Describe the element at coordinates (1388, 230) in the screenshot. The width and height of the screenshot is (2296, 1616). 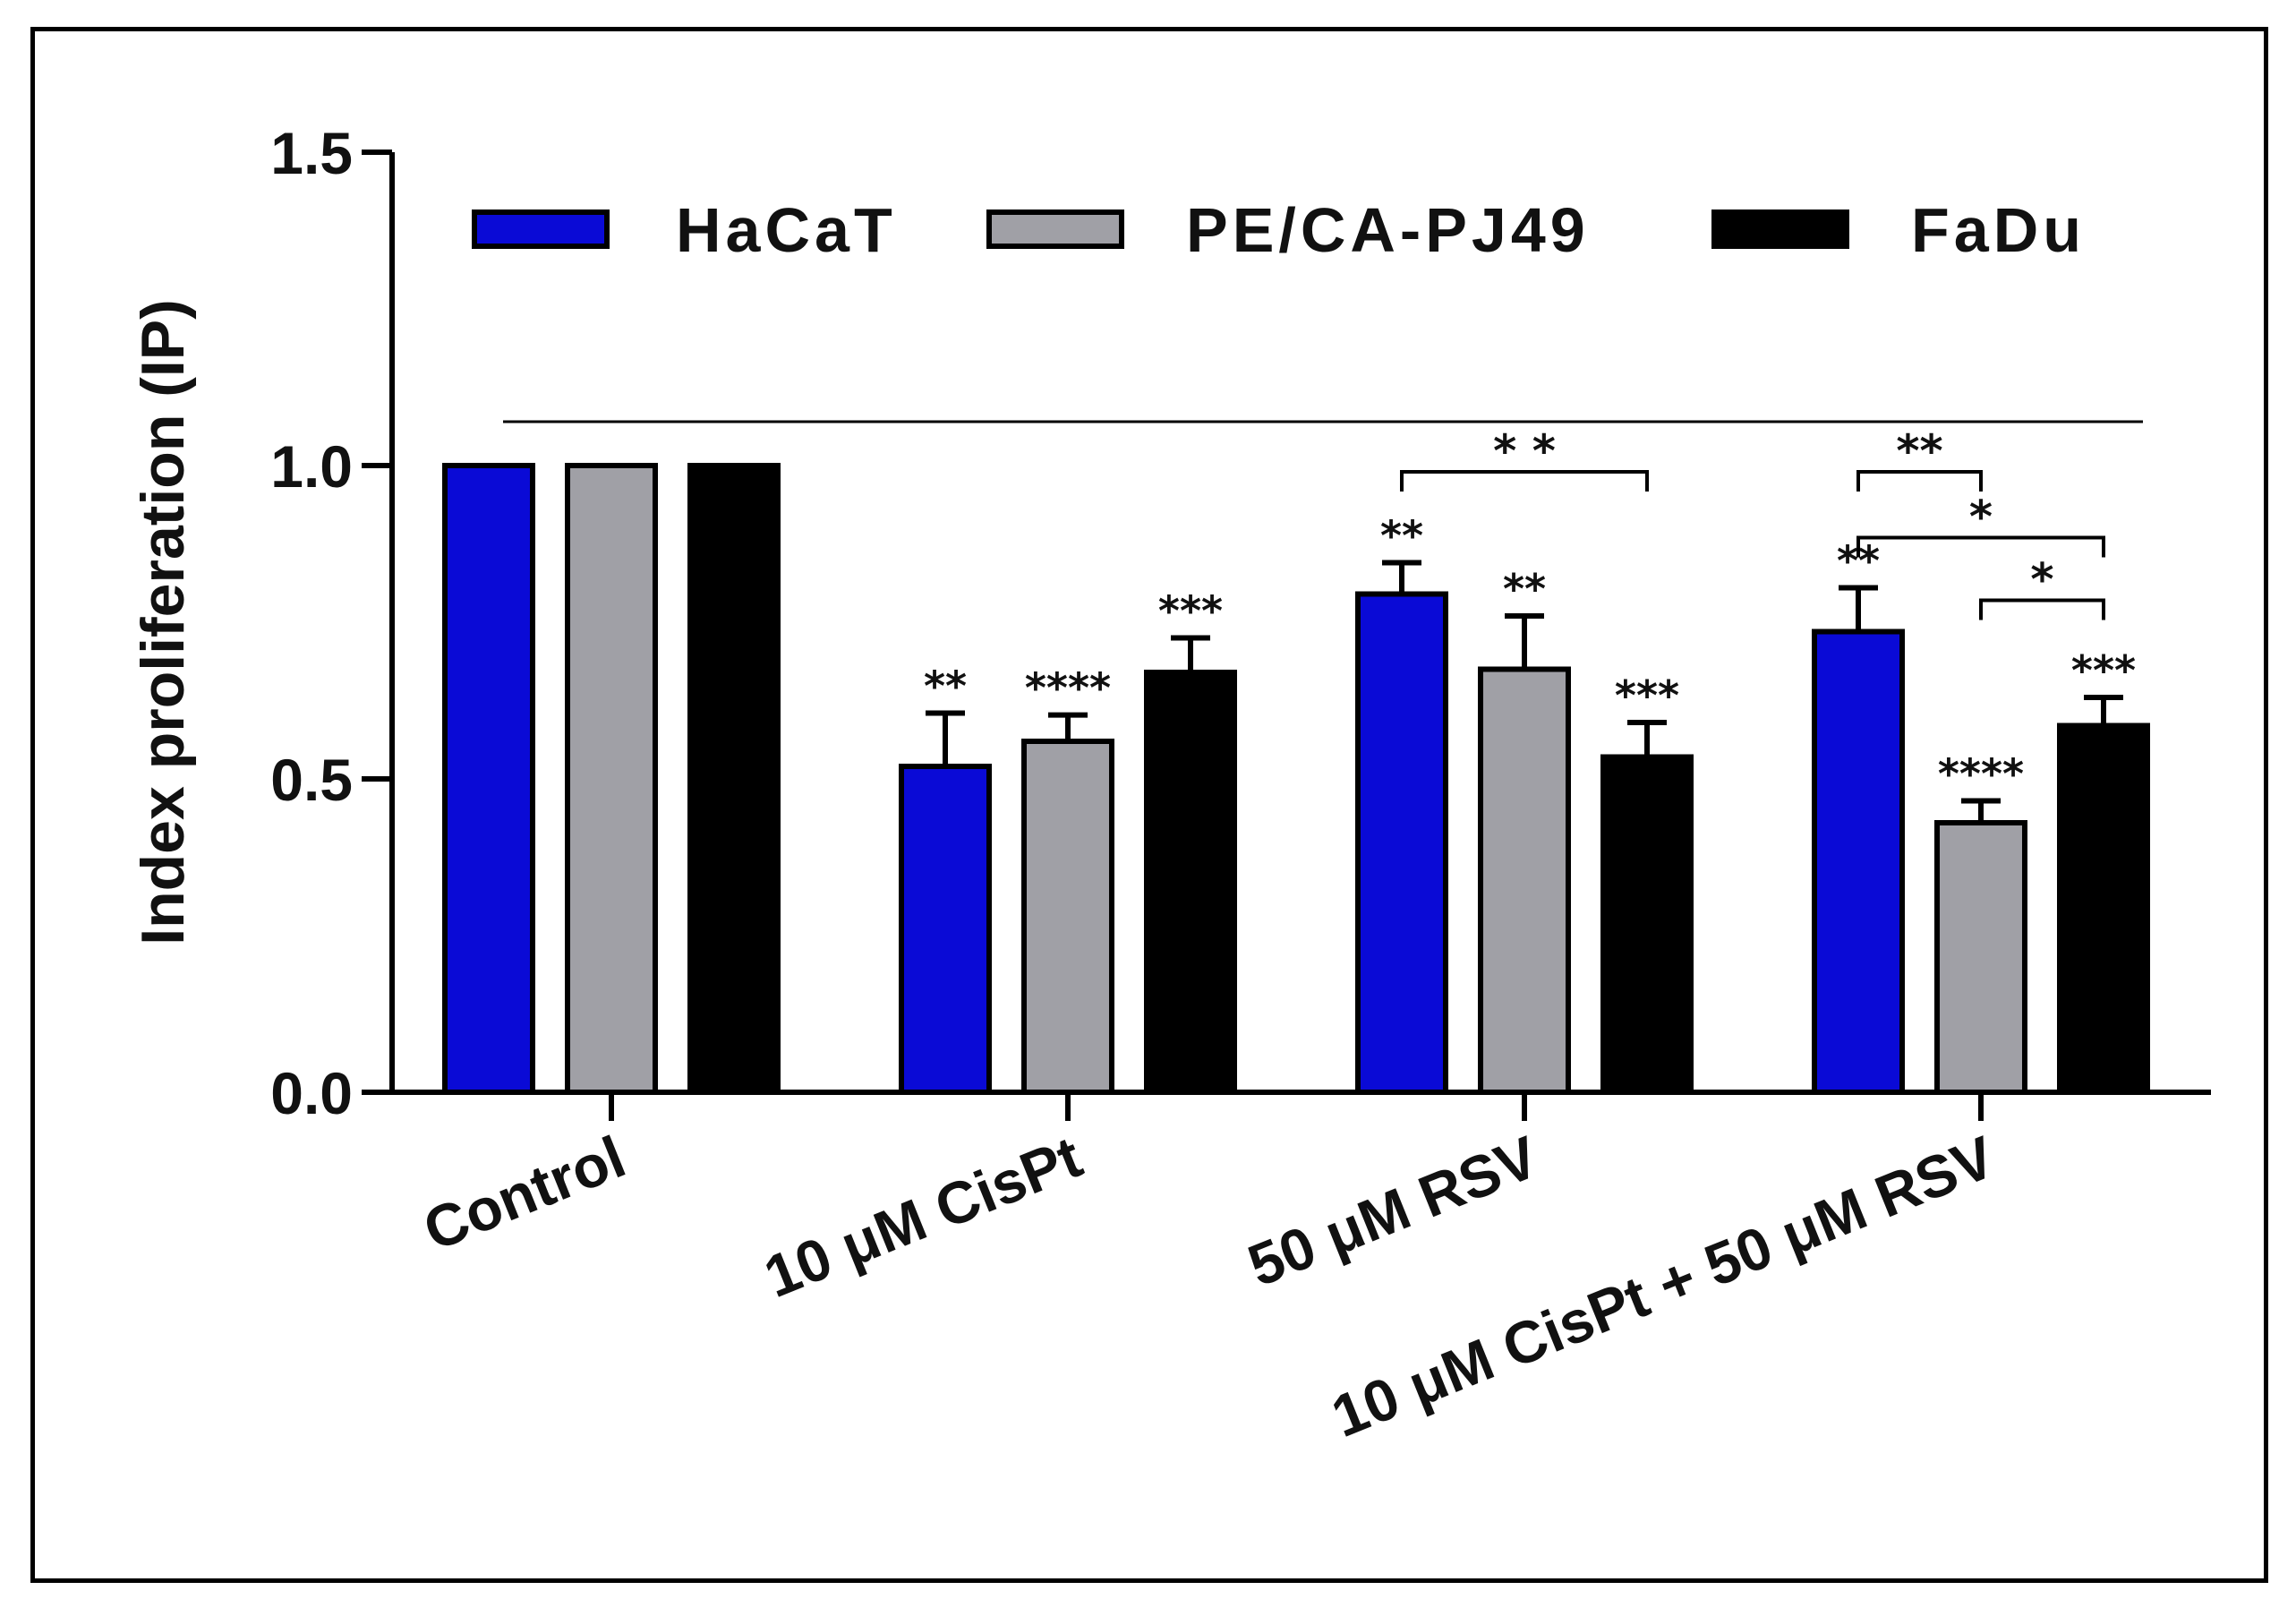
I see `legend-label: PE/CA-PJ49` at that location.